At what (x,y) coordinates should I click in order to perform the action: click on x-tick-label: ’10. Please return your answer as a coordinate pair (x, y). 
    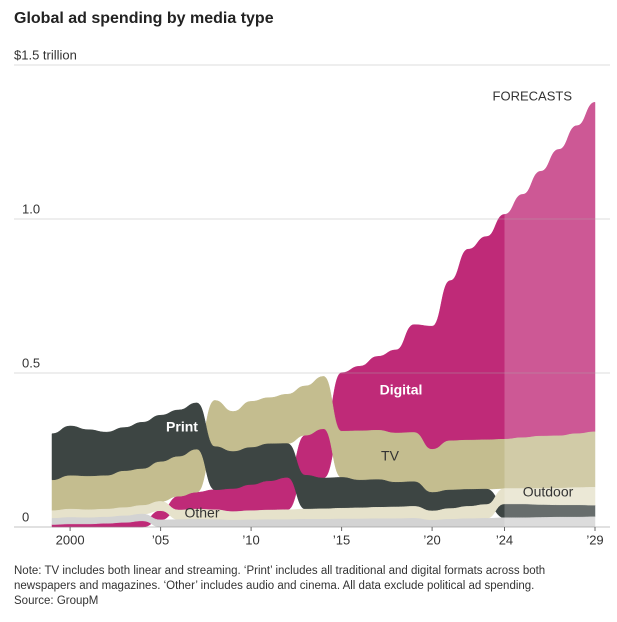
    Looking at the image, I should click on (250, 539).